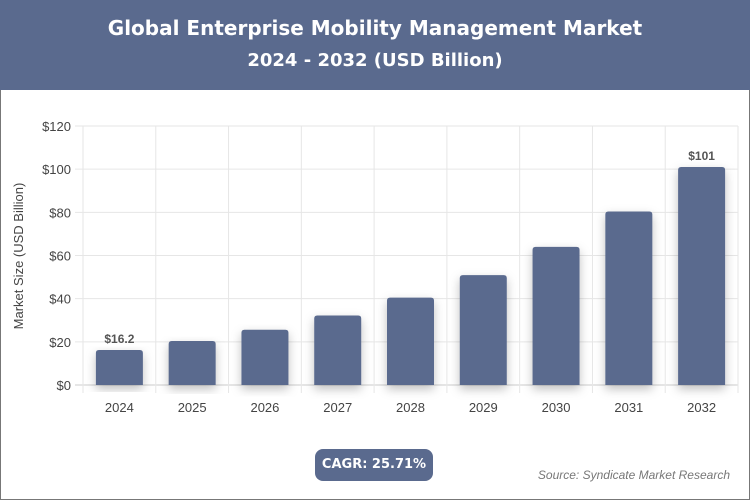 This screenshot has height=500, width=750. What do you see at coordinates (375, 60) in the screenshot?
I see `chart-subtitle: 2024 - 2032 (USD Billion)` at bounding box center [375, 60].